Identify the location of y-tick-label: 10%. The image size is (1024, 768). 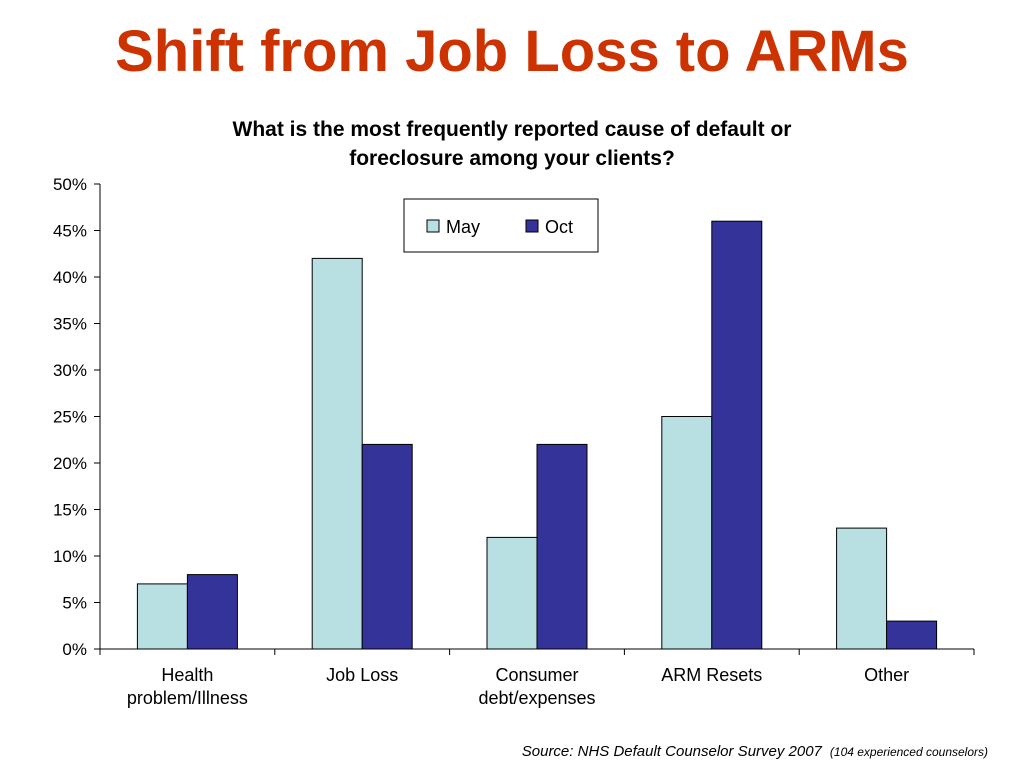
(70, 556).